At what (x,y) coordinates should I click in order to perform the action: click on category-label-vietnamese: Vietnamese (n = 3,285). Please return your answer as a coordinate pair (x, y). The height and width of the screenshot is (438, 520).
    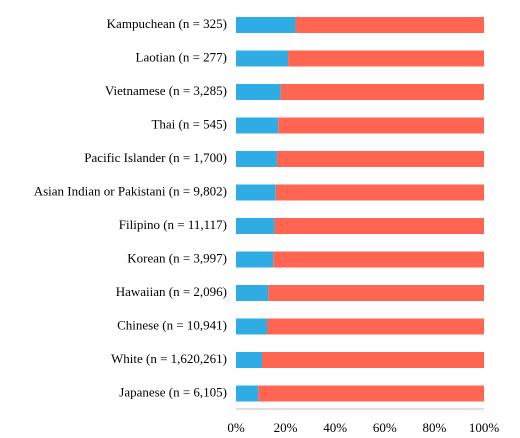
    Looking at the image, I should click on (166, 90).